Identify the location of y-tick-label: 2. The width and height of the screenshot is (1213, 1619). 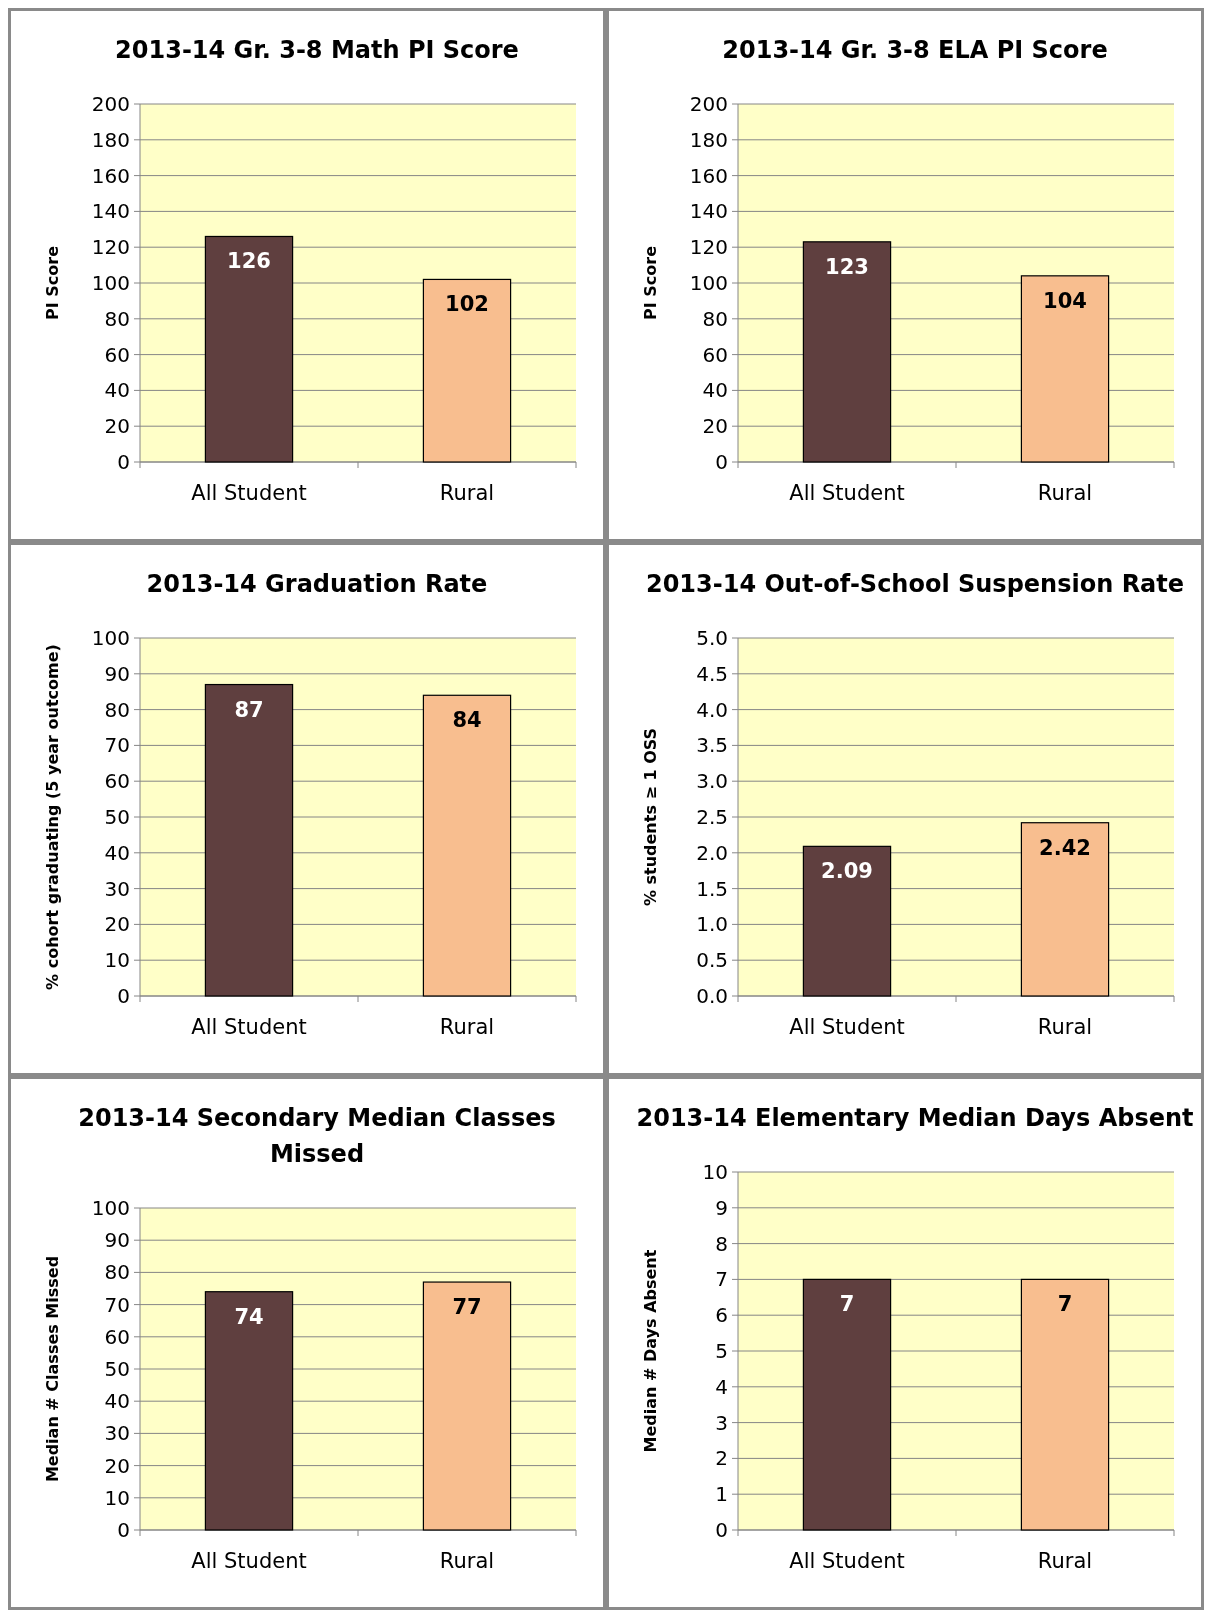
(721, 1458).